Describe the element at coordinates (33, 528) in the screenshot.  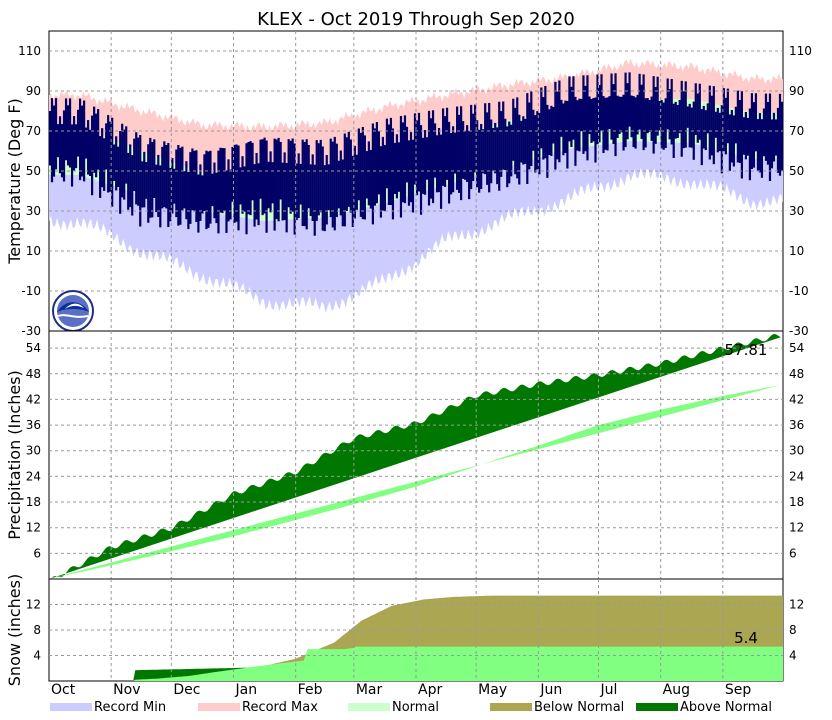
I see `precip-tick-label: 12` at that location.